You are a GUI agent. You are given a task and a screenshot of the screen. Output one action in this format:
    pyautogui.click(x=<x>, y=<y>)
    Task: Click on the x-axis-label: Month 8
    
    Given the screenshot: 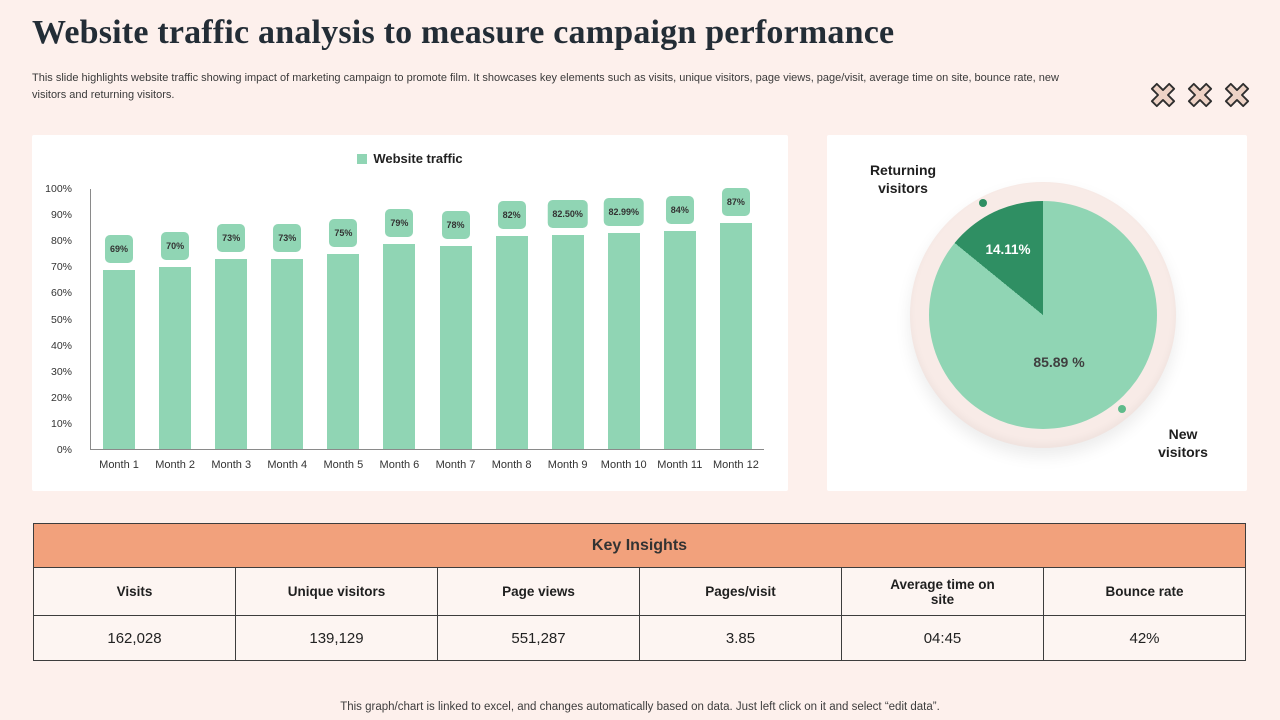 What is the action you would take?
    pyautogui.click(x=511, y=465)
    